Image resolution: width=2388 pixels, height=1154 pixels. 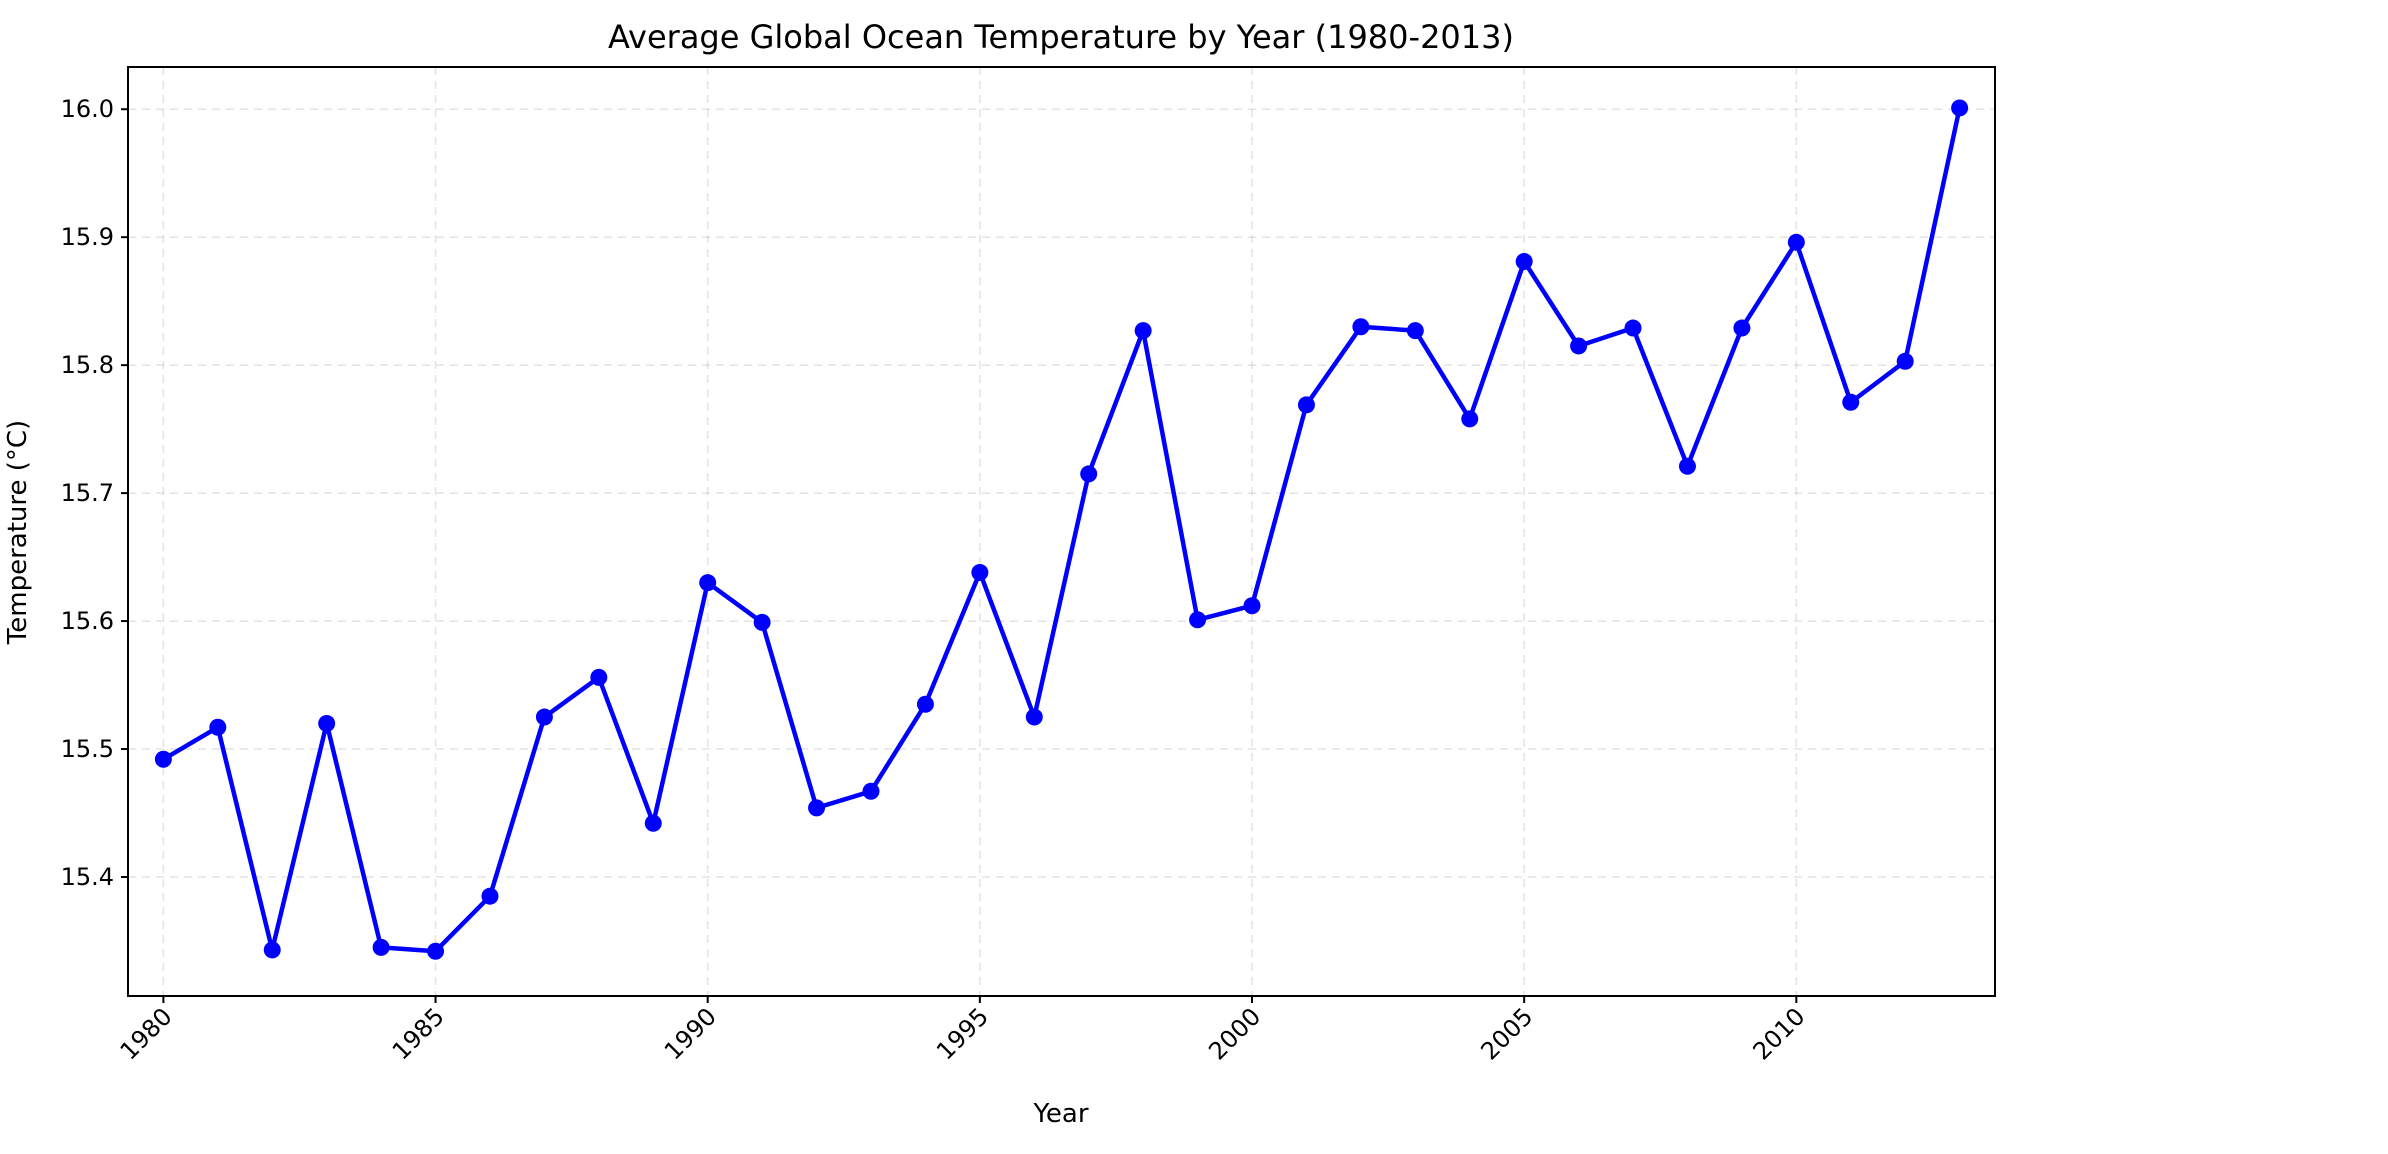 I want to click on x-axis: 1980 1985 1990 1995 2000 2005 2010, so click(x=963, y=1030).